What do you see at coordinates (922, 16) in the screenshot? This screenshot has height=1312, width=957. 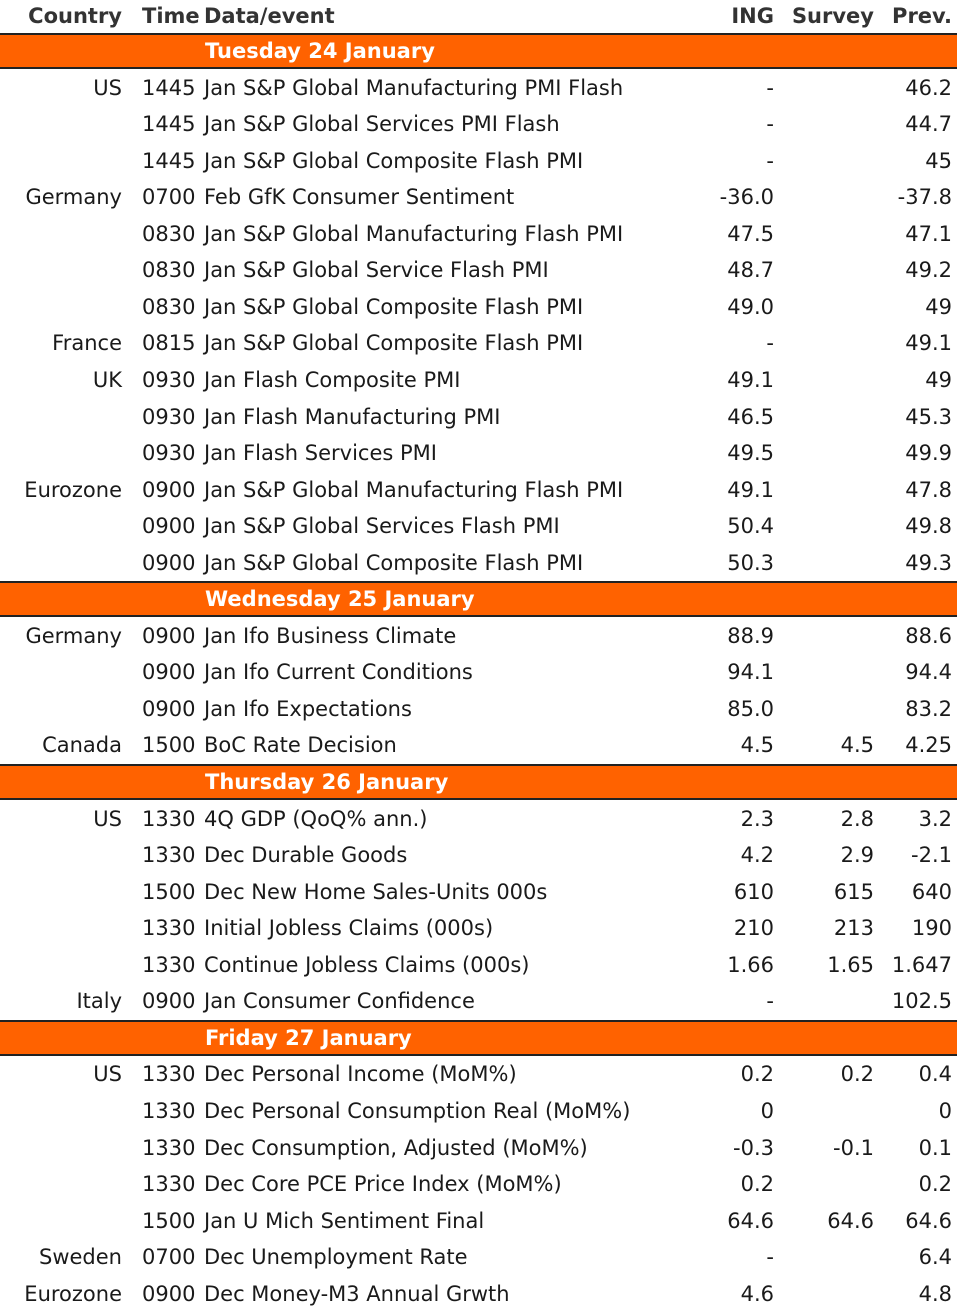 I see `header-prev: Prev.` at bounding box center [922, 16].